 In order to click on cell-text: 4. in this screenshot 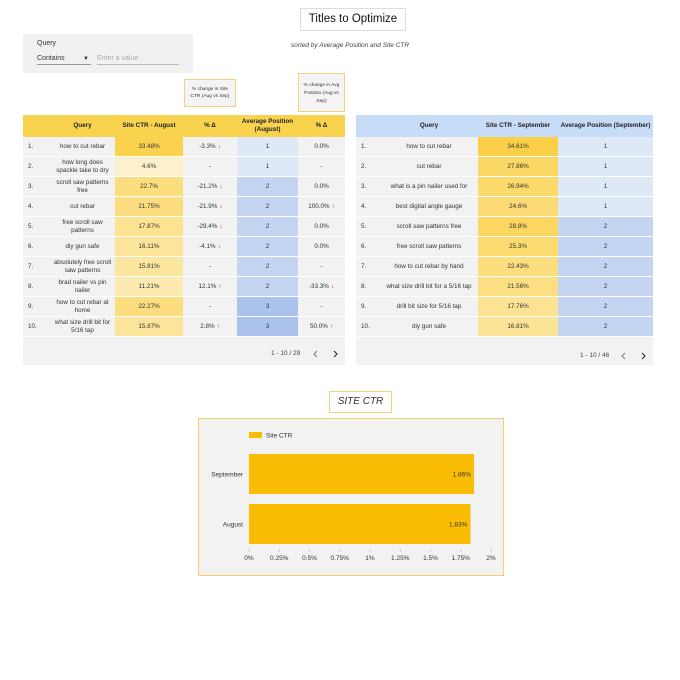, I will do `click(31, 206)`.